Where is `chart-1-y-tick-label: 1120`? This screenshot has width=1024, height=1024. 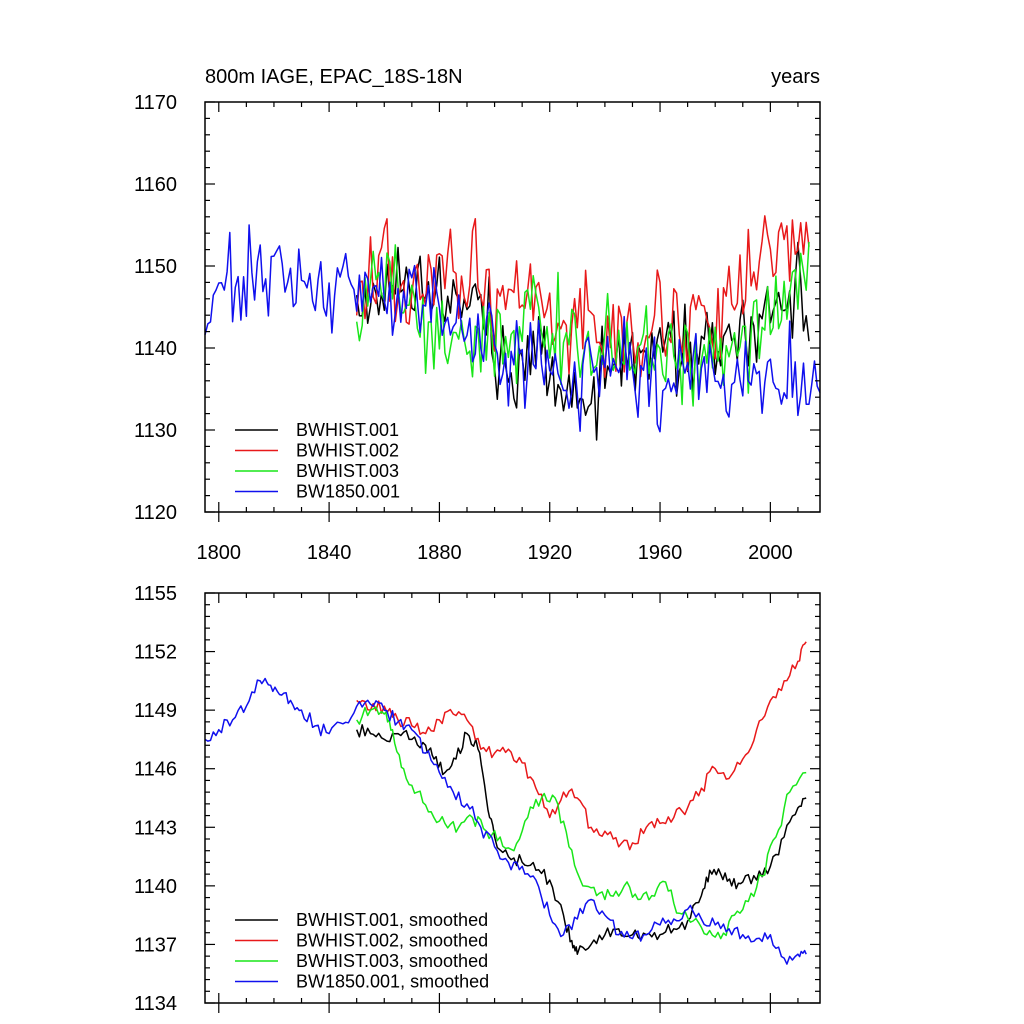 chart-1-y-tick-label: 1120 is located at coordinates (155, 513).